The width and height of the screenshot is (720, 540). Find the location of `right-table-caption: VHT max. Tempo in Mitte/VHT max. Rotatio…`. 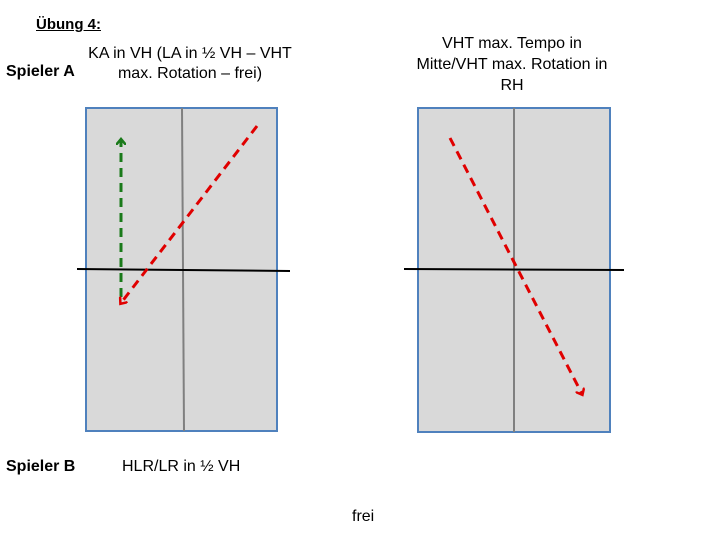

right-table-caption: VHT max. Tempo in Mitte/VHT max. Rotatio… is located at coordinates (512, 65).